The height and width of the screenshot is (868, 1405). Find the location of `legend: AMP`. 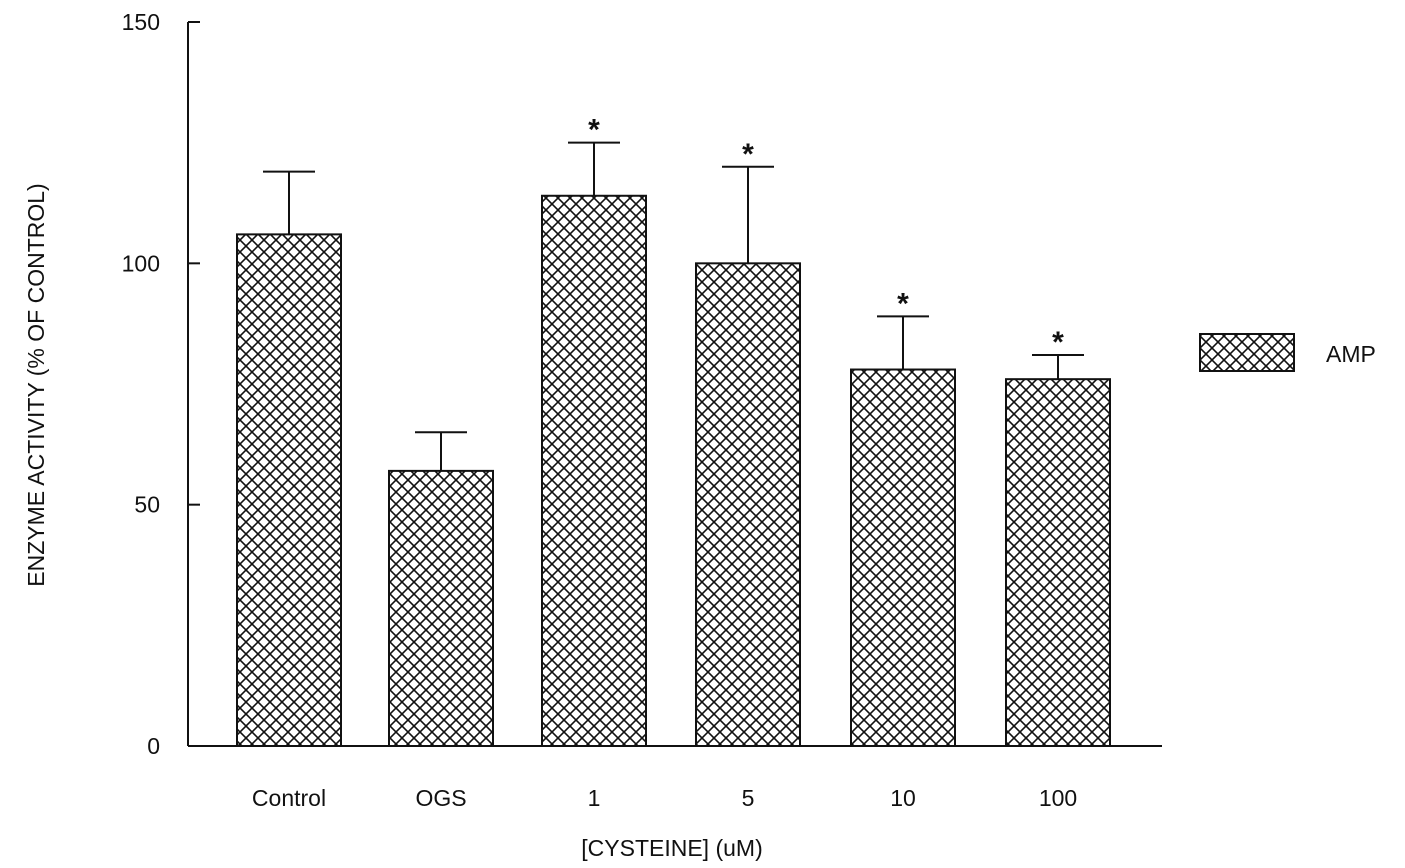

legend: AMP is located at coordinates (1287, 352).